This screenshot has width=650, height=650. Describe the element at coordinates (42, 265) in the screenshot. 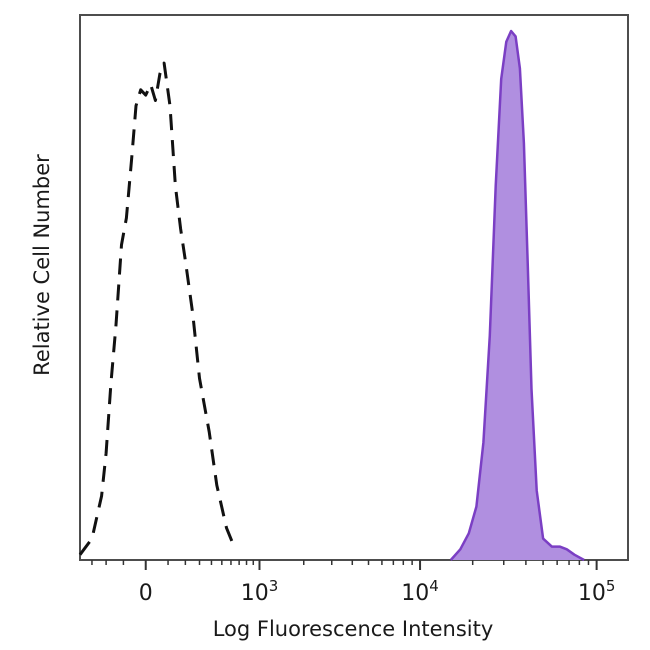

I see `y-axis-label: Relative Cell Number` at that location.